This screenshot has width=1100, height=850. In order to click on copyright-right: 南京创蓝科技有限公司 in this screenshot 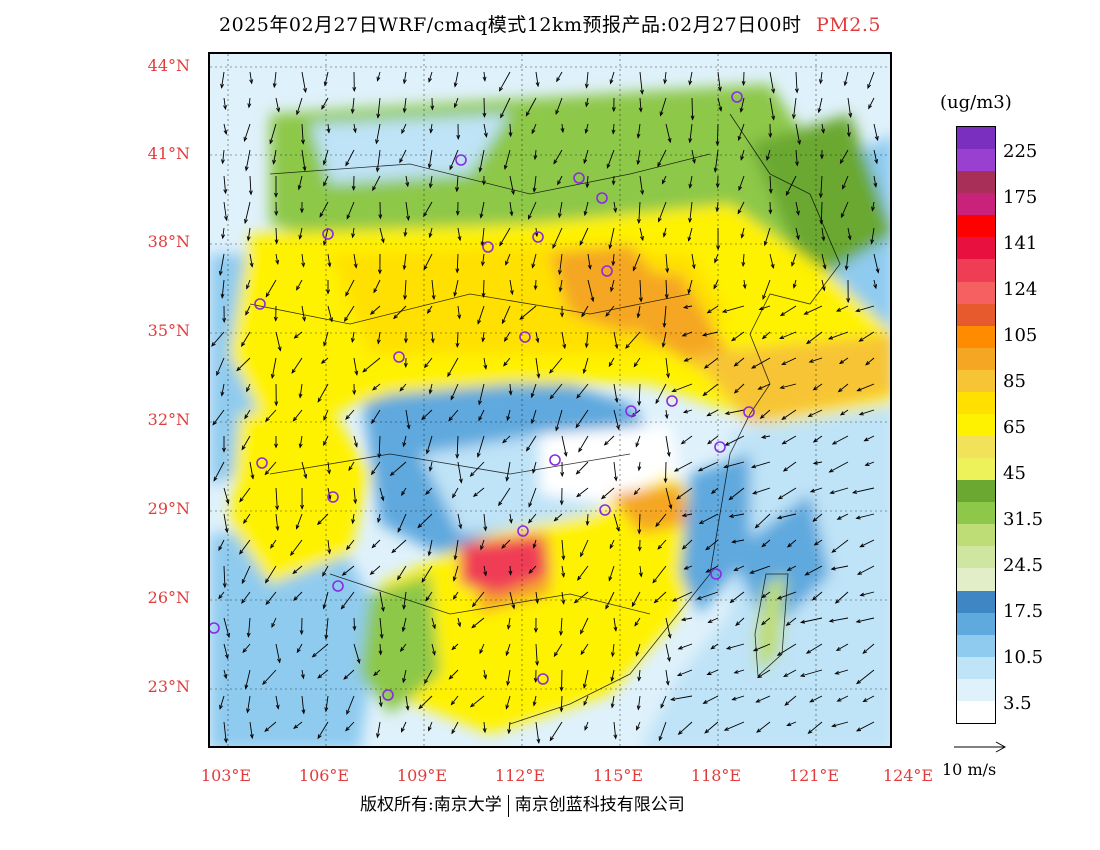, I will do `click(599, 805)`.